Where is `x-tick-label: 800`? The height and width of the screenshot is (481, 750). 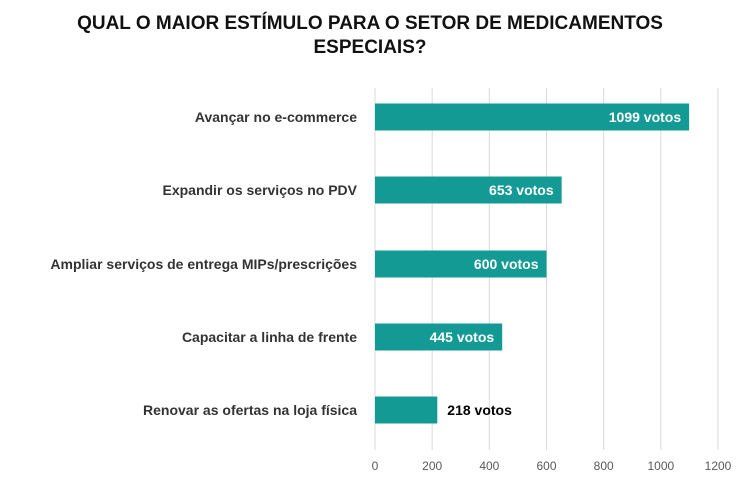
x-tick-label: 800 is located at coordinates (604, 466).